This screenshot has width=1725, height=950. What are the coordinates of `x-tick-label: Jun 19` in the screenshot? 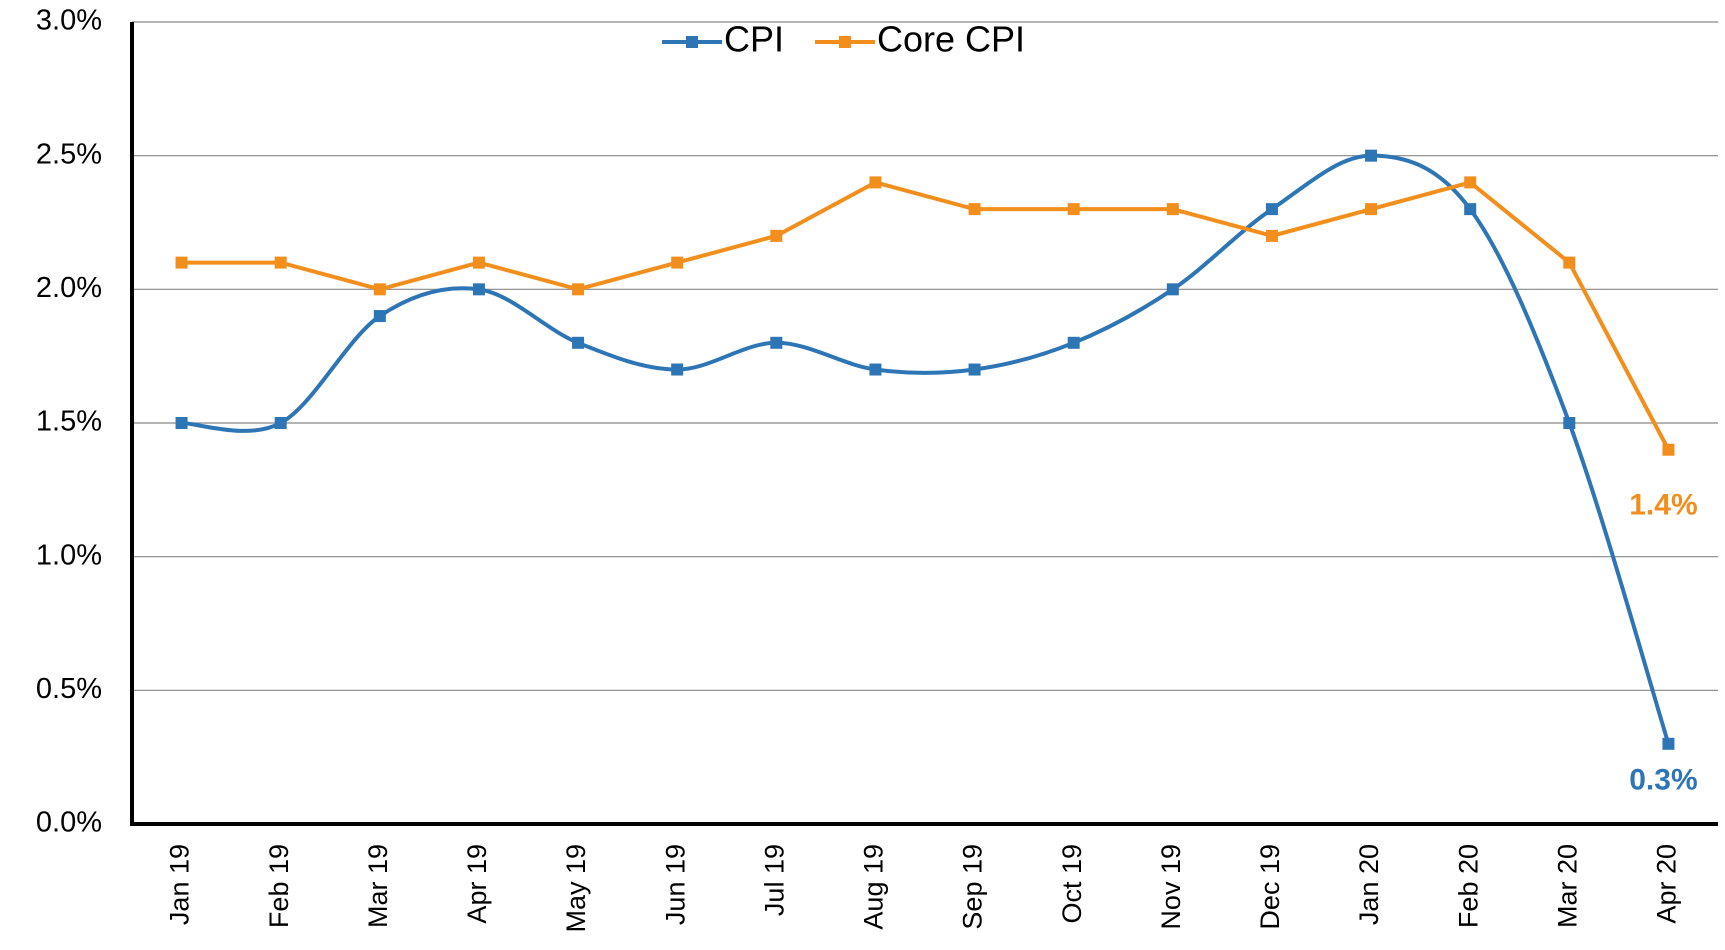 It's located at (675, 884).